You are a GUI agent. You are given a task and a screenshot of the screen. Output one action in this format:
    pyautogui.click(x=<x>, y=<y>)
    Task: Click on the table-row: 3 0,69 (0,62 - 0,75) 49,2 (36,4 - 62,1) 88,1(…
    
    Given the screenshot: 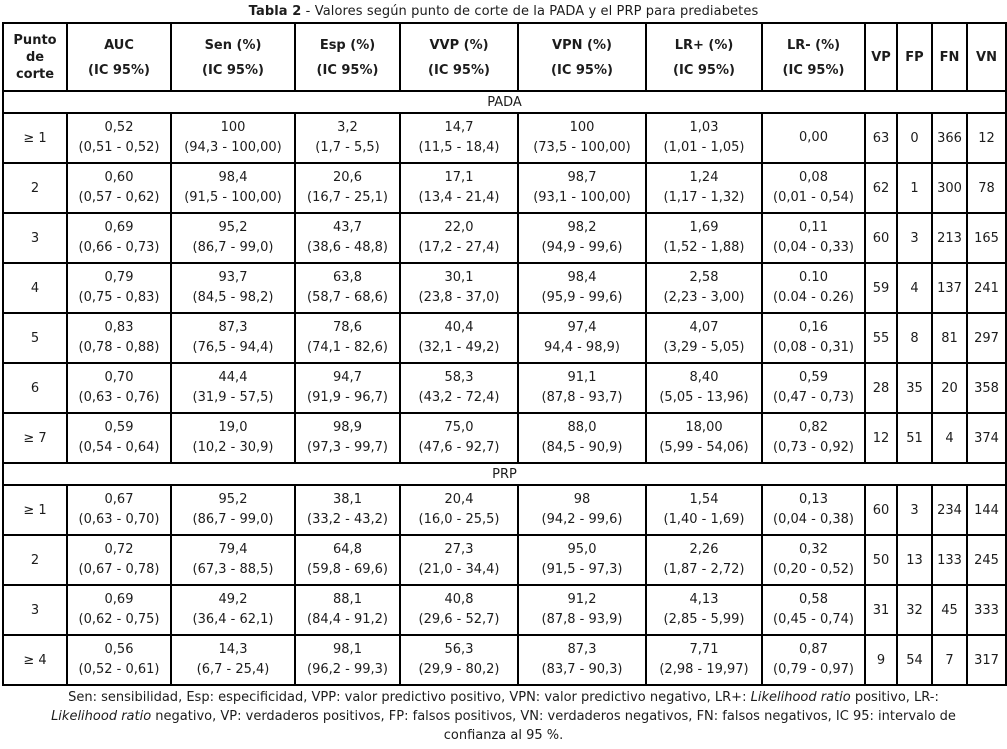 What is the action you would take?
    pyautogui.click(x=504, y=610)
    